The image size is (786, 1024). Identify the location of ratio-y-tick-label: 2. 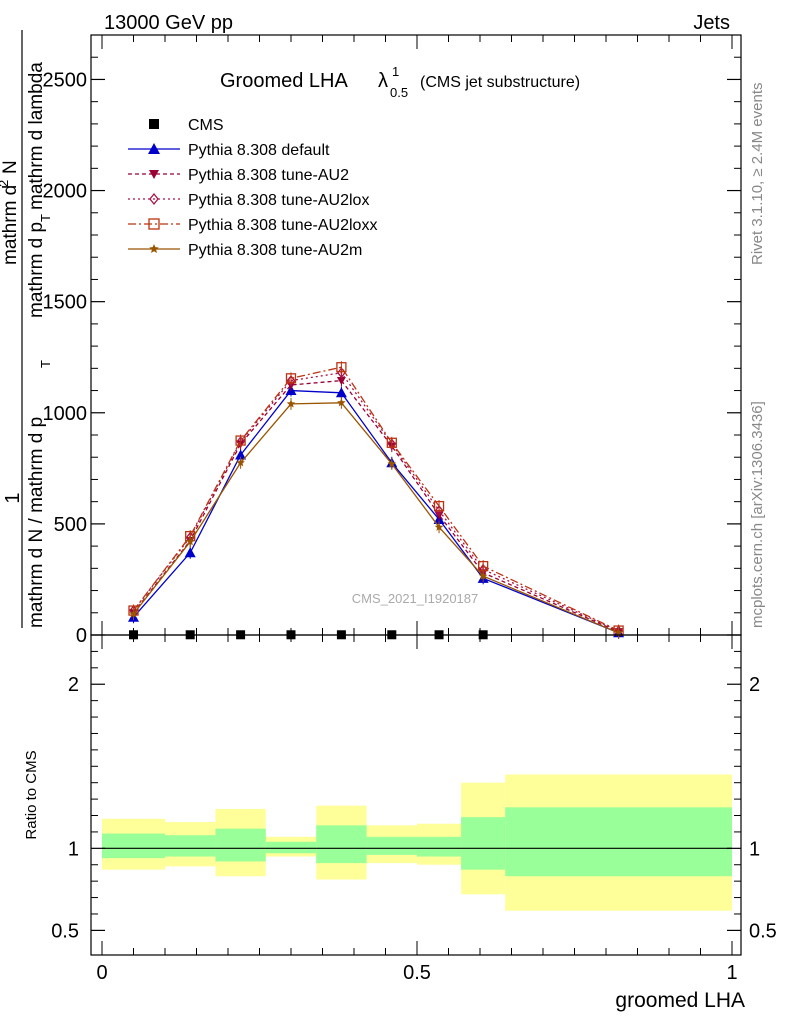
(73, 685).